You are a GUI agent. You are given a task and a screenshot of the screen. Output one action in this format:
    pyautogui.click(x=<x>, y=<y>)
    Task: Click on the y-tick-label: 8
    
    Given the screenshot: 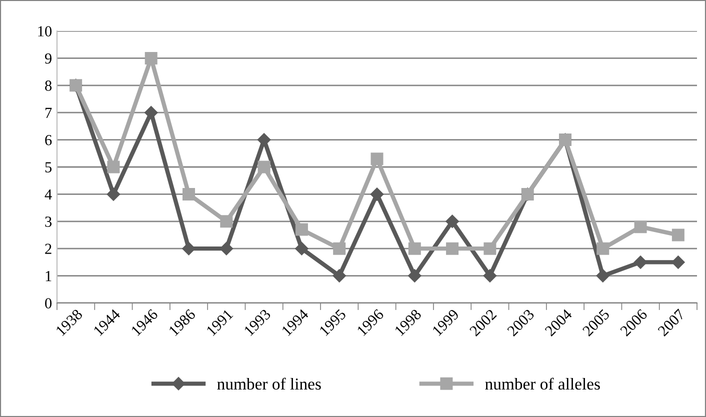 What is the action you would take?
    pyautogui.click(x=48, y=85)
    